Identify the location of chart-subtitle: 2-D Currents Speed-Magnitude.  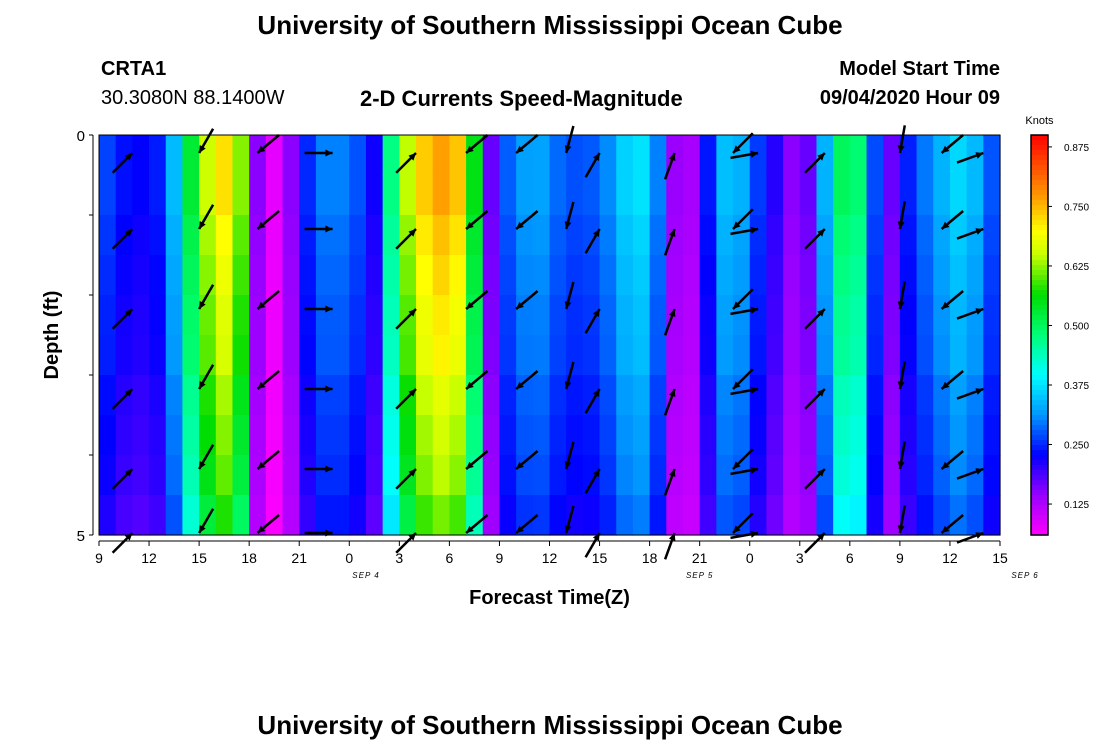
(521, 98).